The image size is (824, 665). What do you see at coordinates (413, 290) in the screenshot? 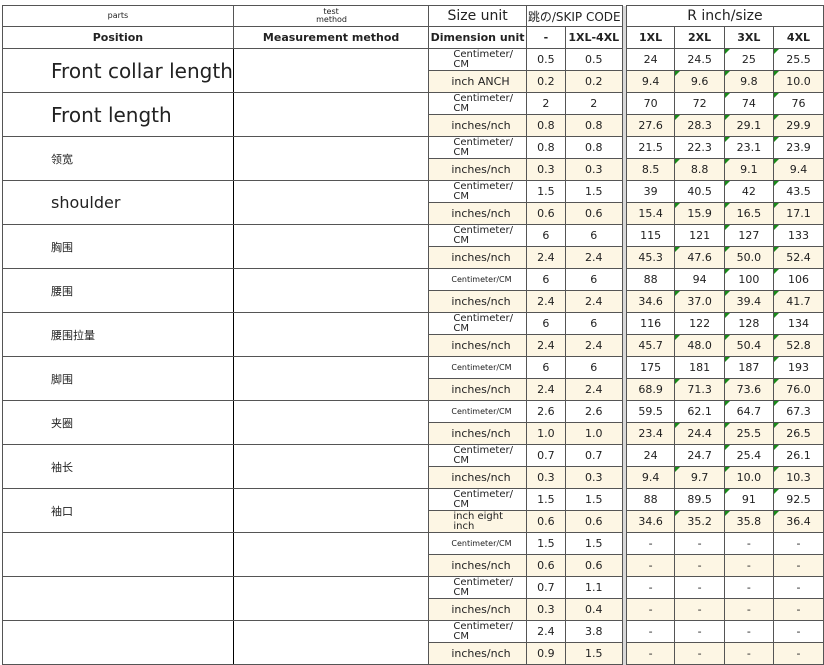
I see `table-row: 腰围 Centimeter/CM 6 6 88 94 100 106` at bounding box center [413, 290].